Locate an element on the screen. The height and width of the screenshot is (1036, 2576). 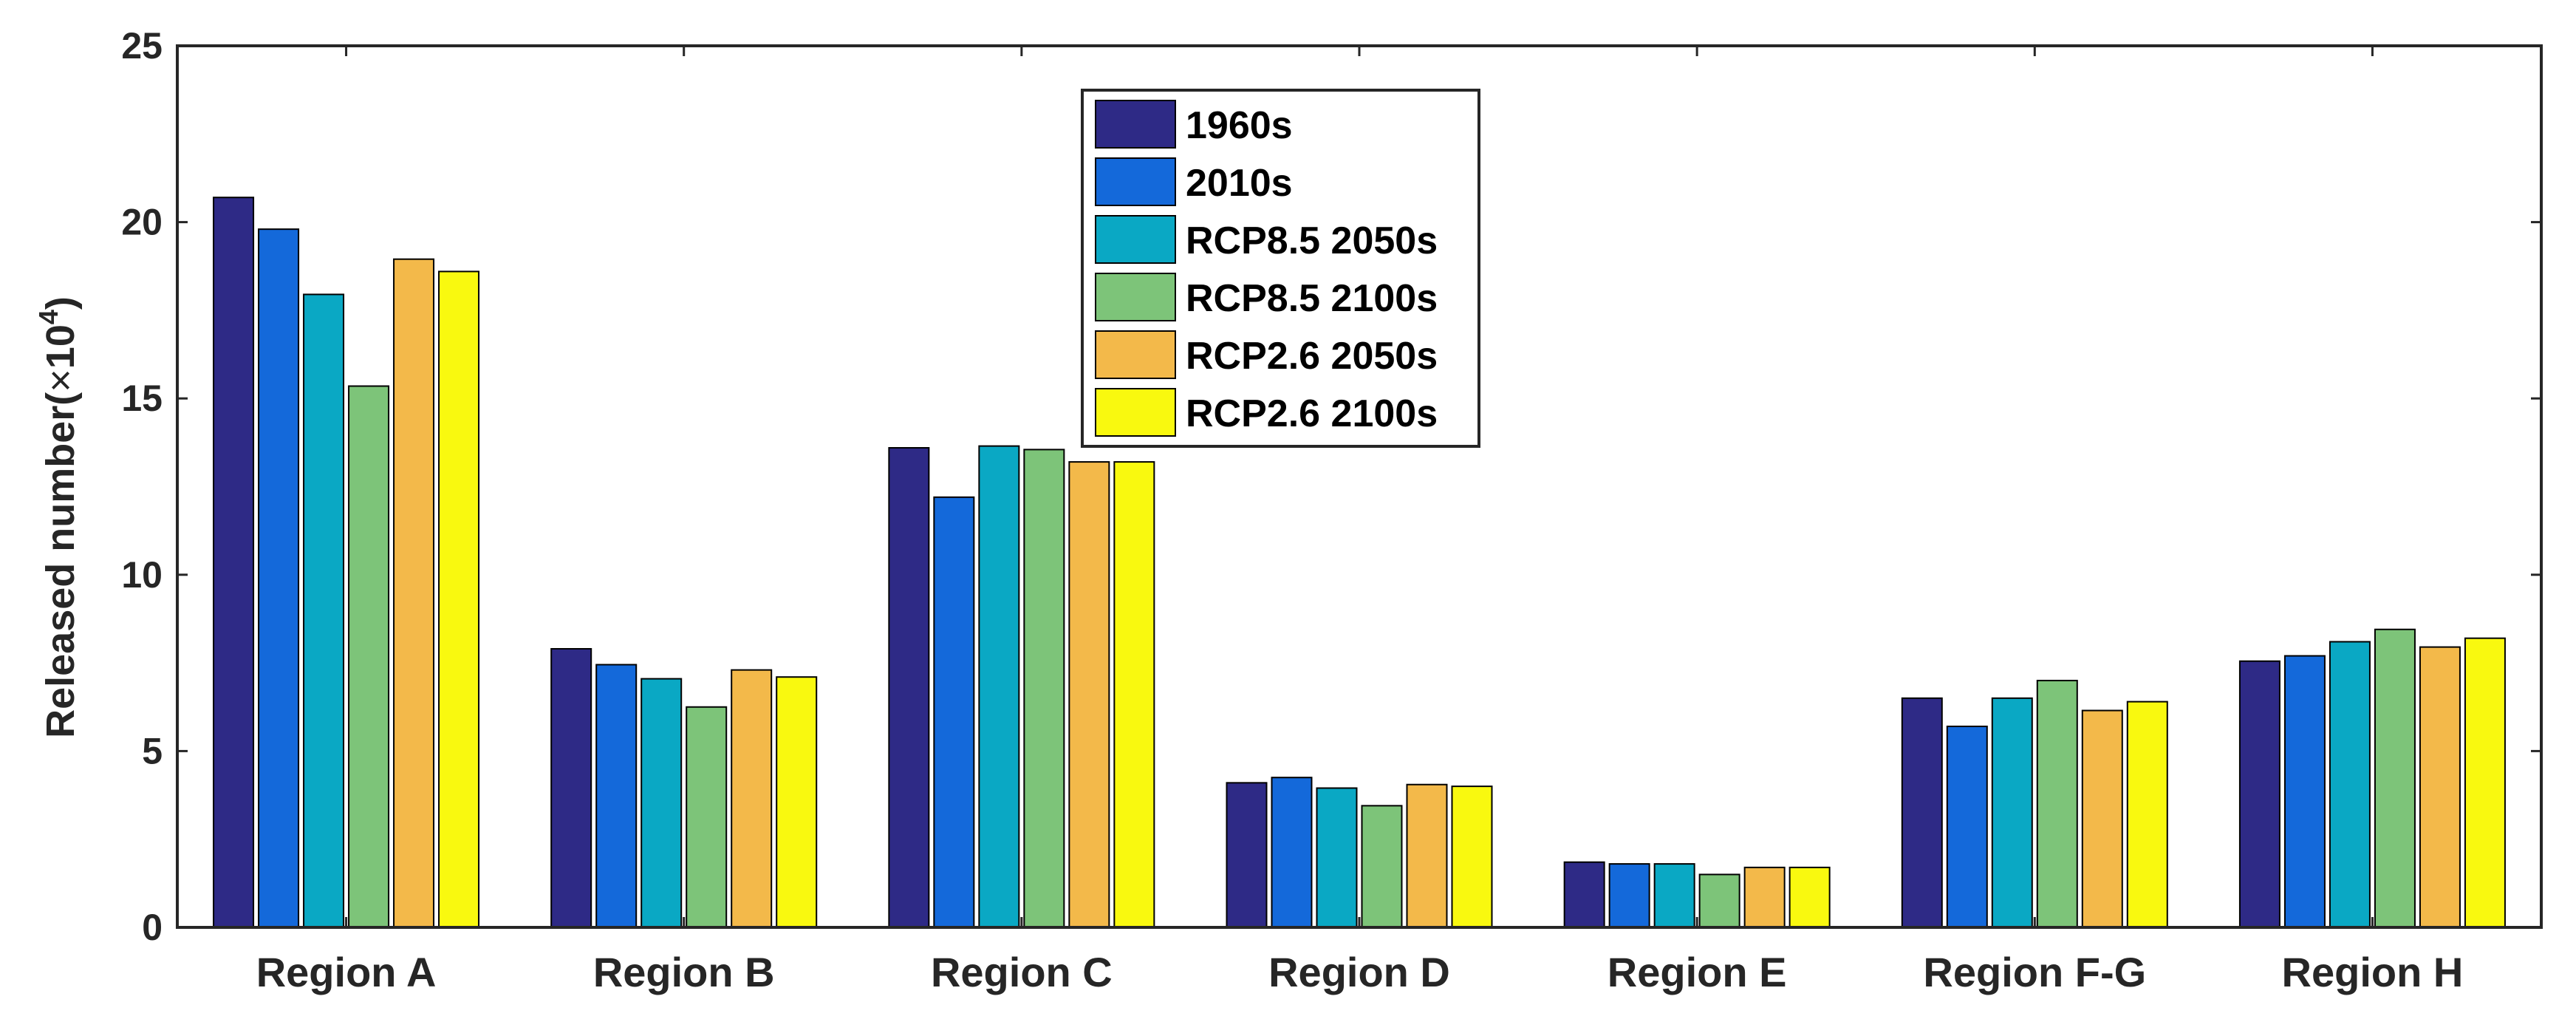
bar-rcp8-5-2050s-region-d is located at coordinates (1337, 857).